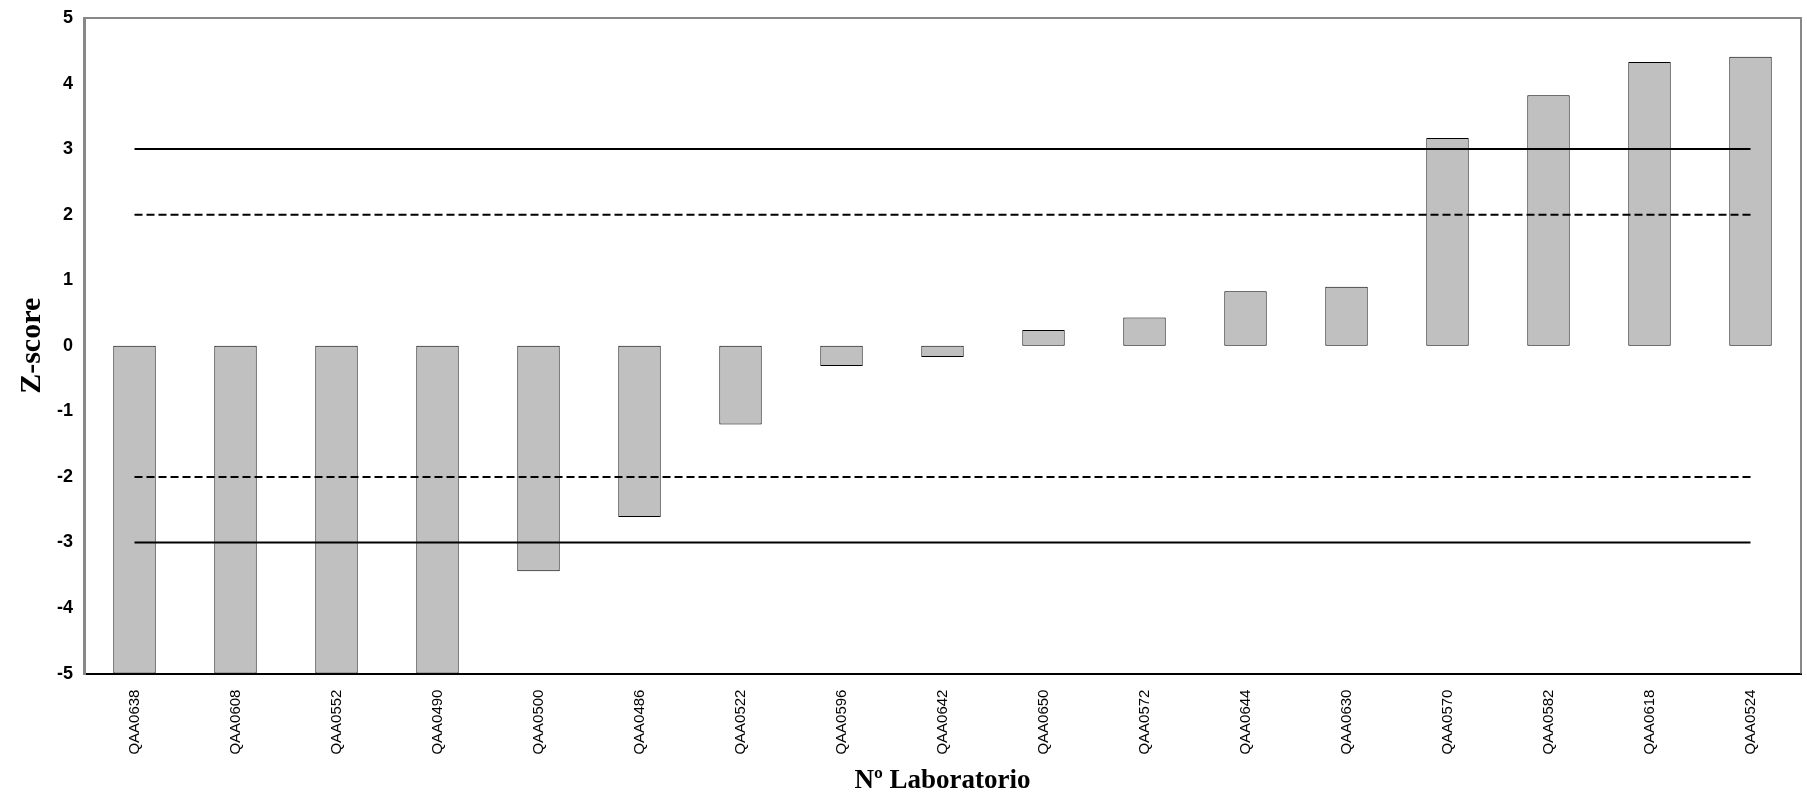  What do you see at coordinates (1244, 722) in the screenshot?
I see `x-tick-label: QAA0644` at bounding box center [1244, 722].